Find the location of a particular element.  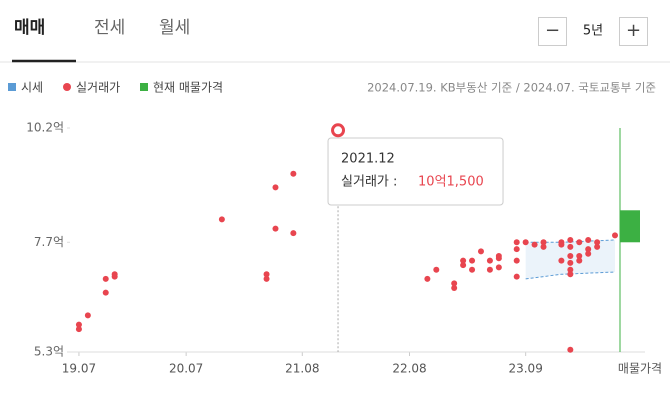

minus-label: − is located at coordinates (552, 30).